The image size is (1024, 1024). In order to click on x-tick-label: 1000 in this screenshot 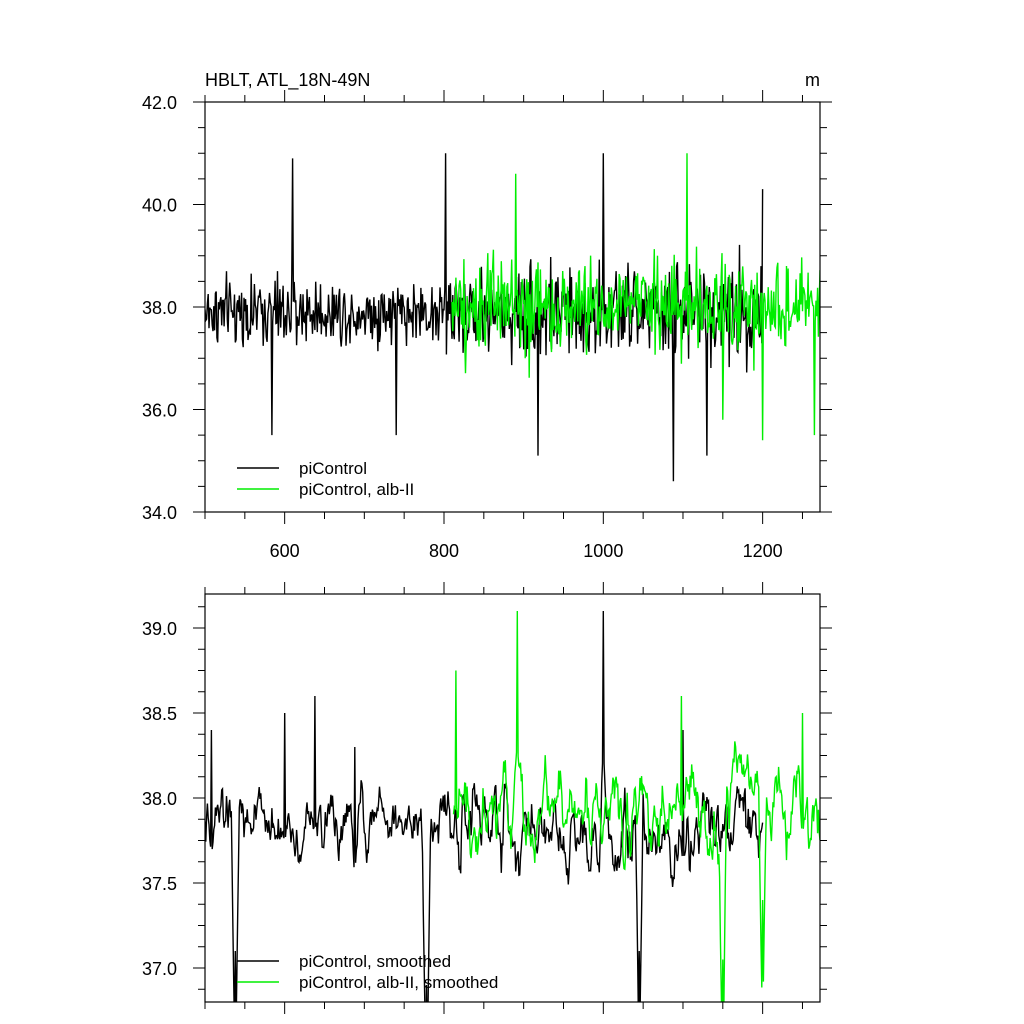, I will do `click(603, 551)`.